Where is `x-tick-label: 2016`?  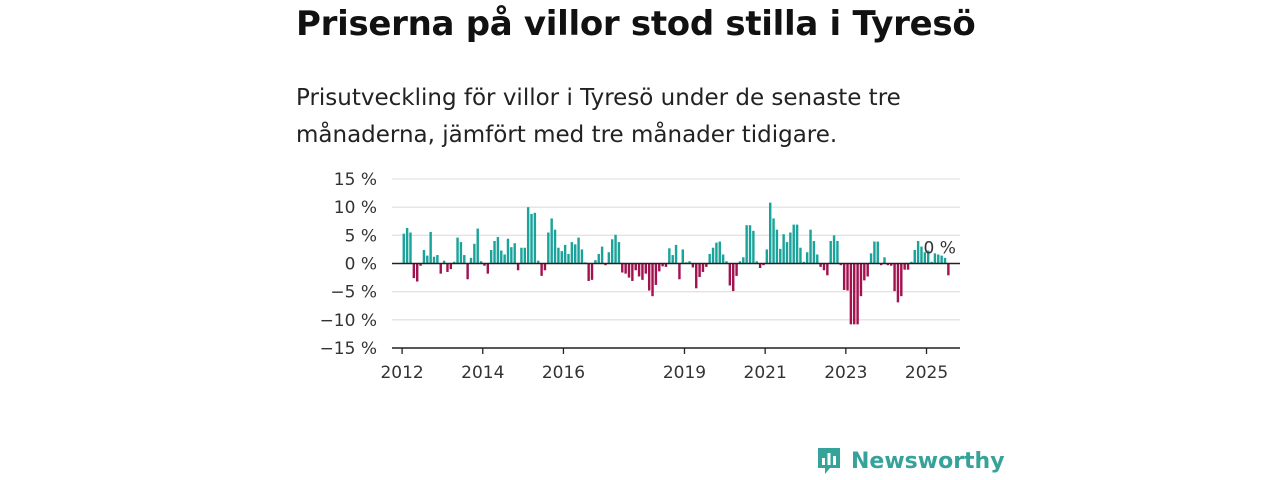
x-tick-label: 2016 is located at coordinates (563, 373).